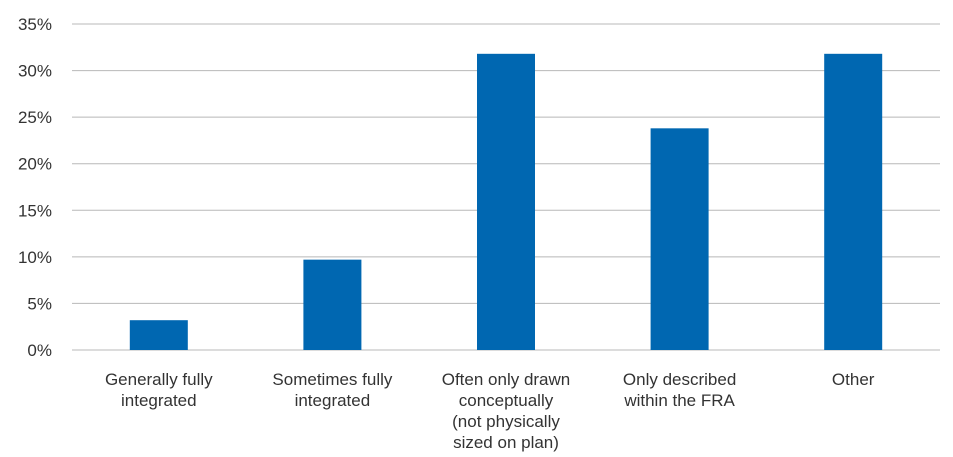 This screenshot has height=457, width=953. I want to click on y-tick-label: 20%, so click(35, 164).